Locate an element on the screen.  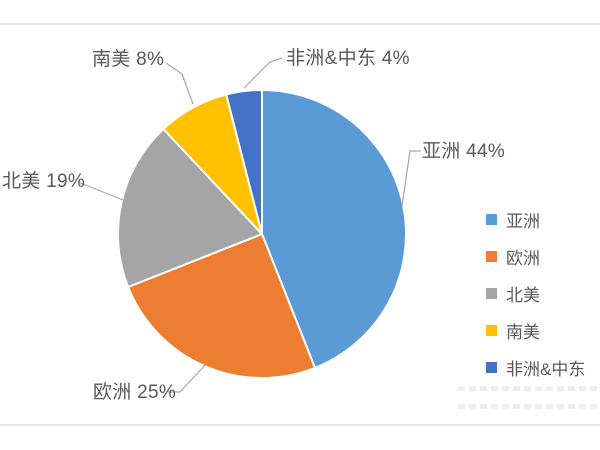
legend-item-europe: 欧洲 is located at coordinates (535, 256).